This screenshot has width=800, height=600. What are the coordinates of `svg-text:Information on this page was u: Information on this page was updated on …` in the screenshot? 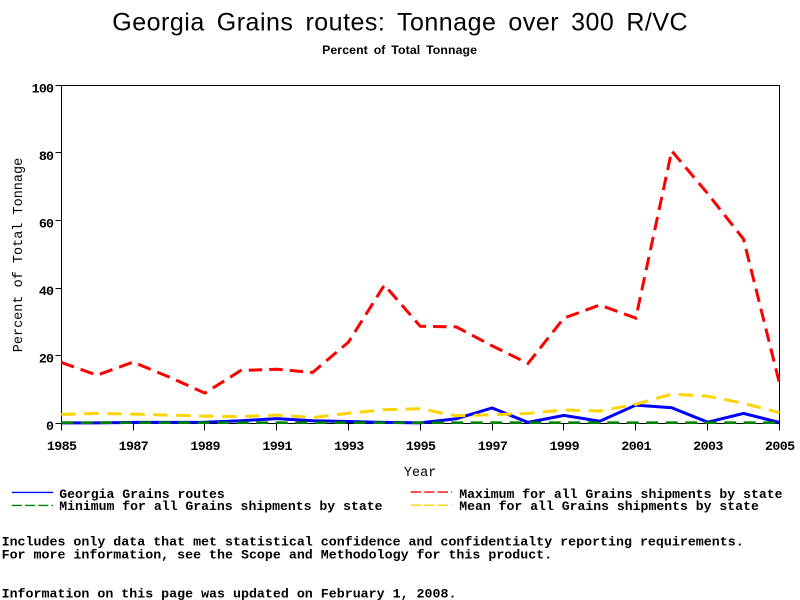 It's located at (229, 593).